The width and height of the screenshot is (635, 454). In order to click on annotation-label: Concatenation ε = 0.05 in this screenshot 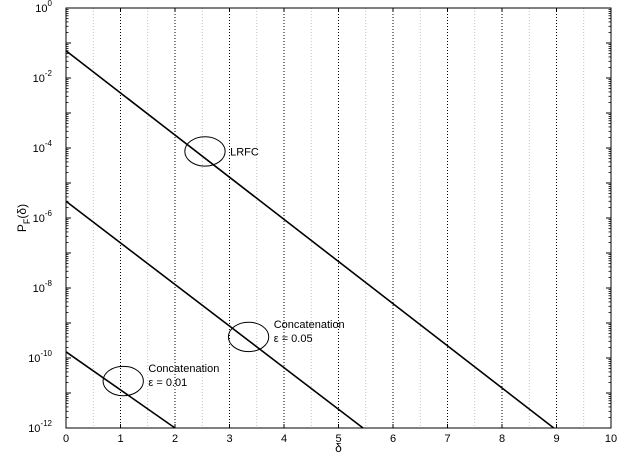, I will do `click(309, 332)`.